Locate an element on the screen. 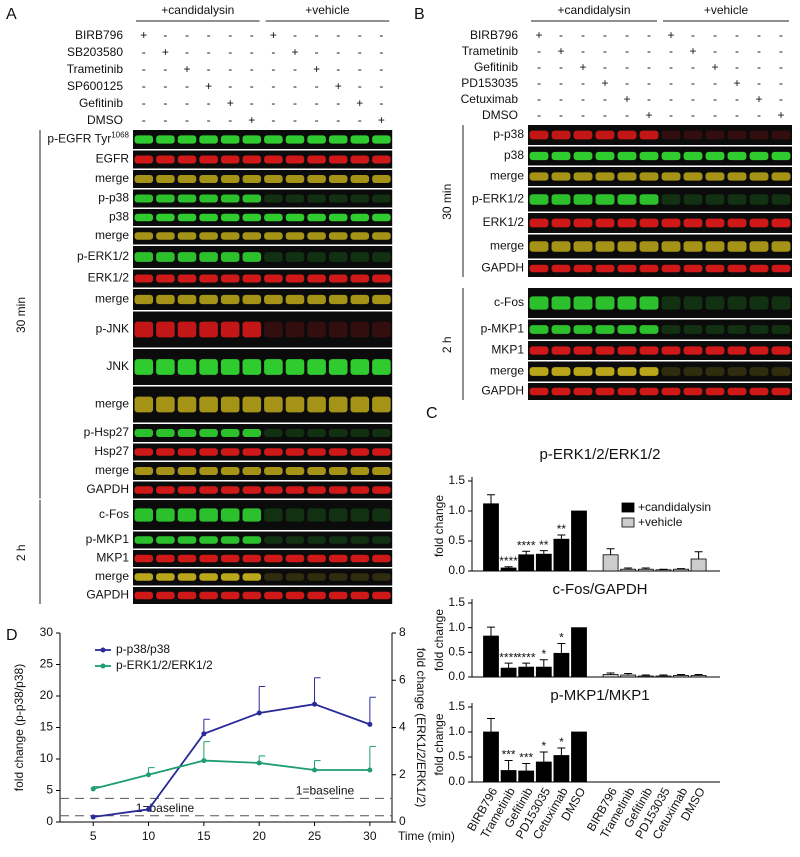  y-tick-label: 0.5 is located at coordinates (456, 756).